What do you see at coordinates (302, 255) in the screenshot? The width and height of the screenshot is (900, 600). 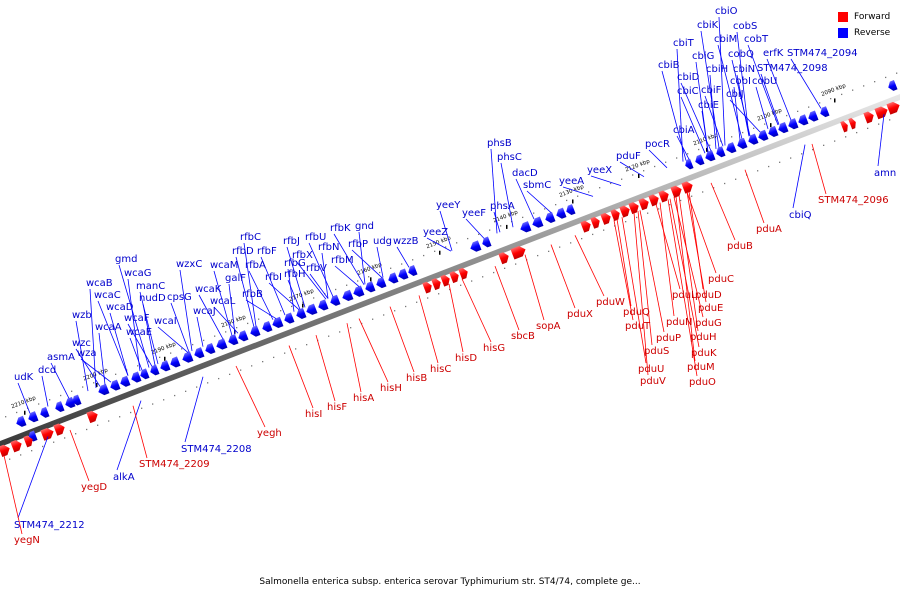 I see `reverse-gene-label: rfbX` at bounding box center [302, 255].